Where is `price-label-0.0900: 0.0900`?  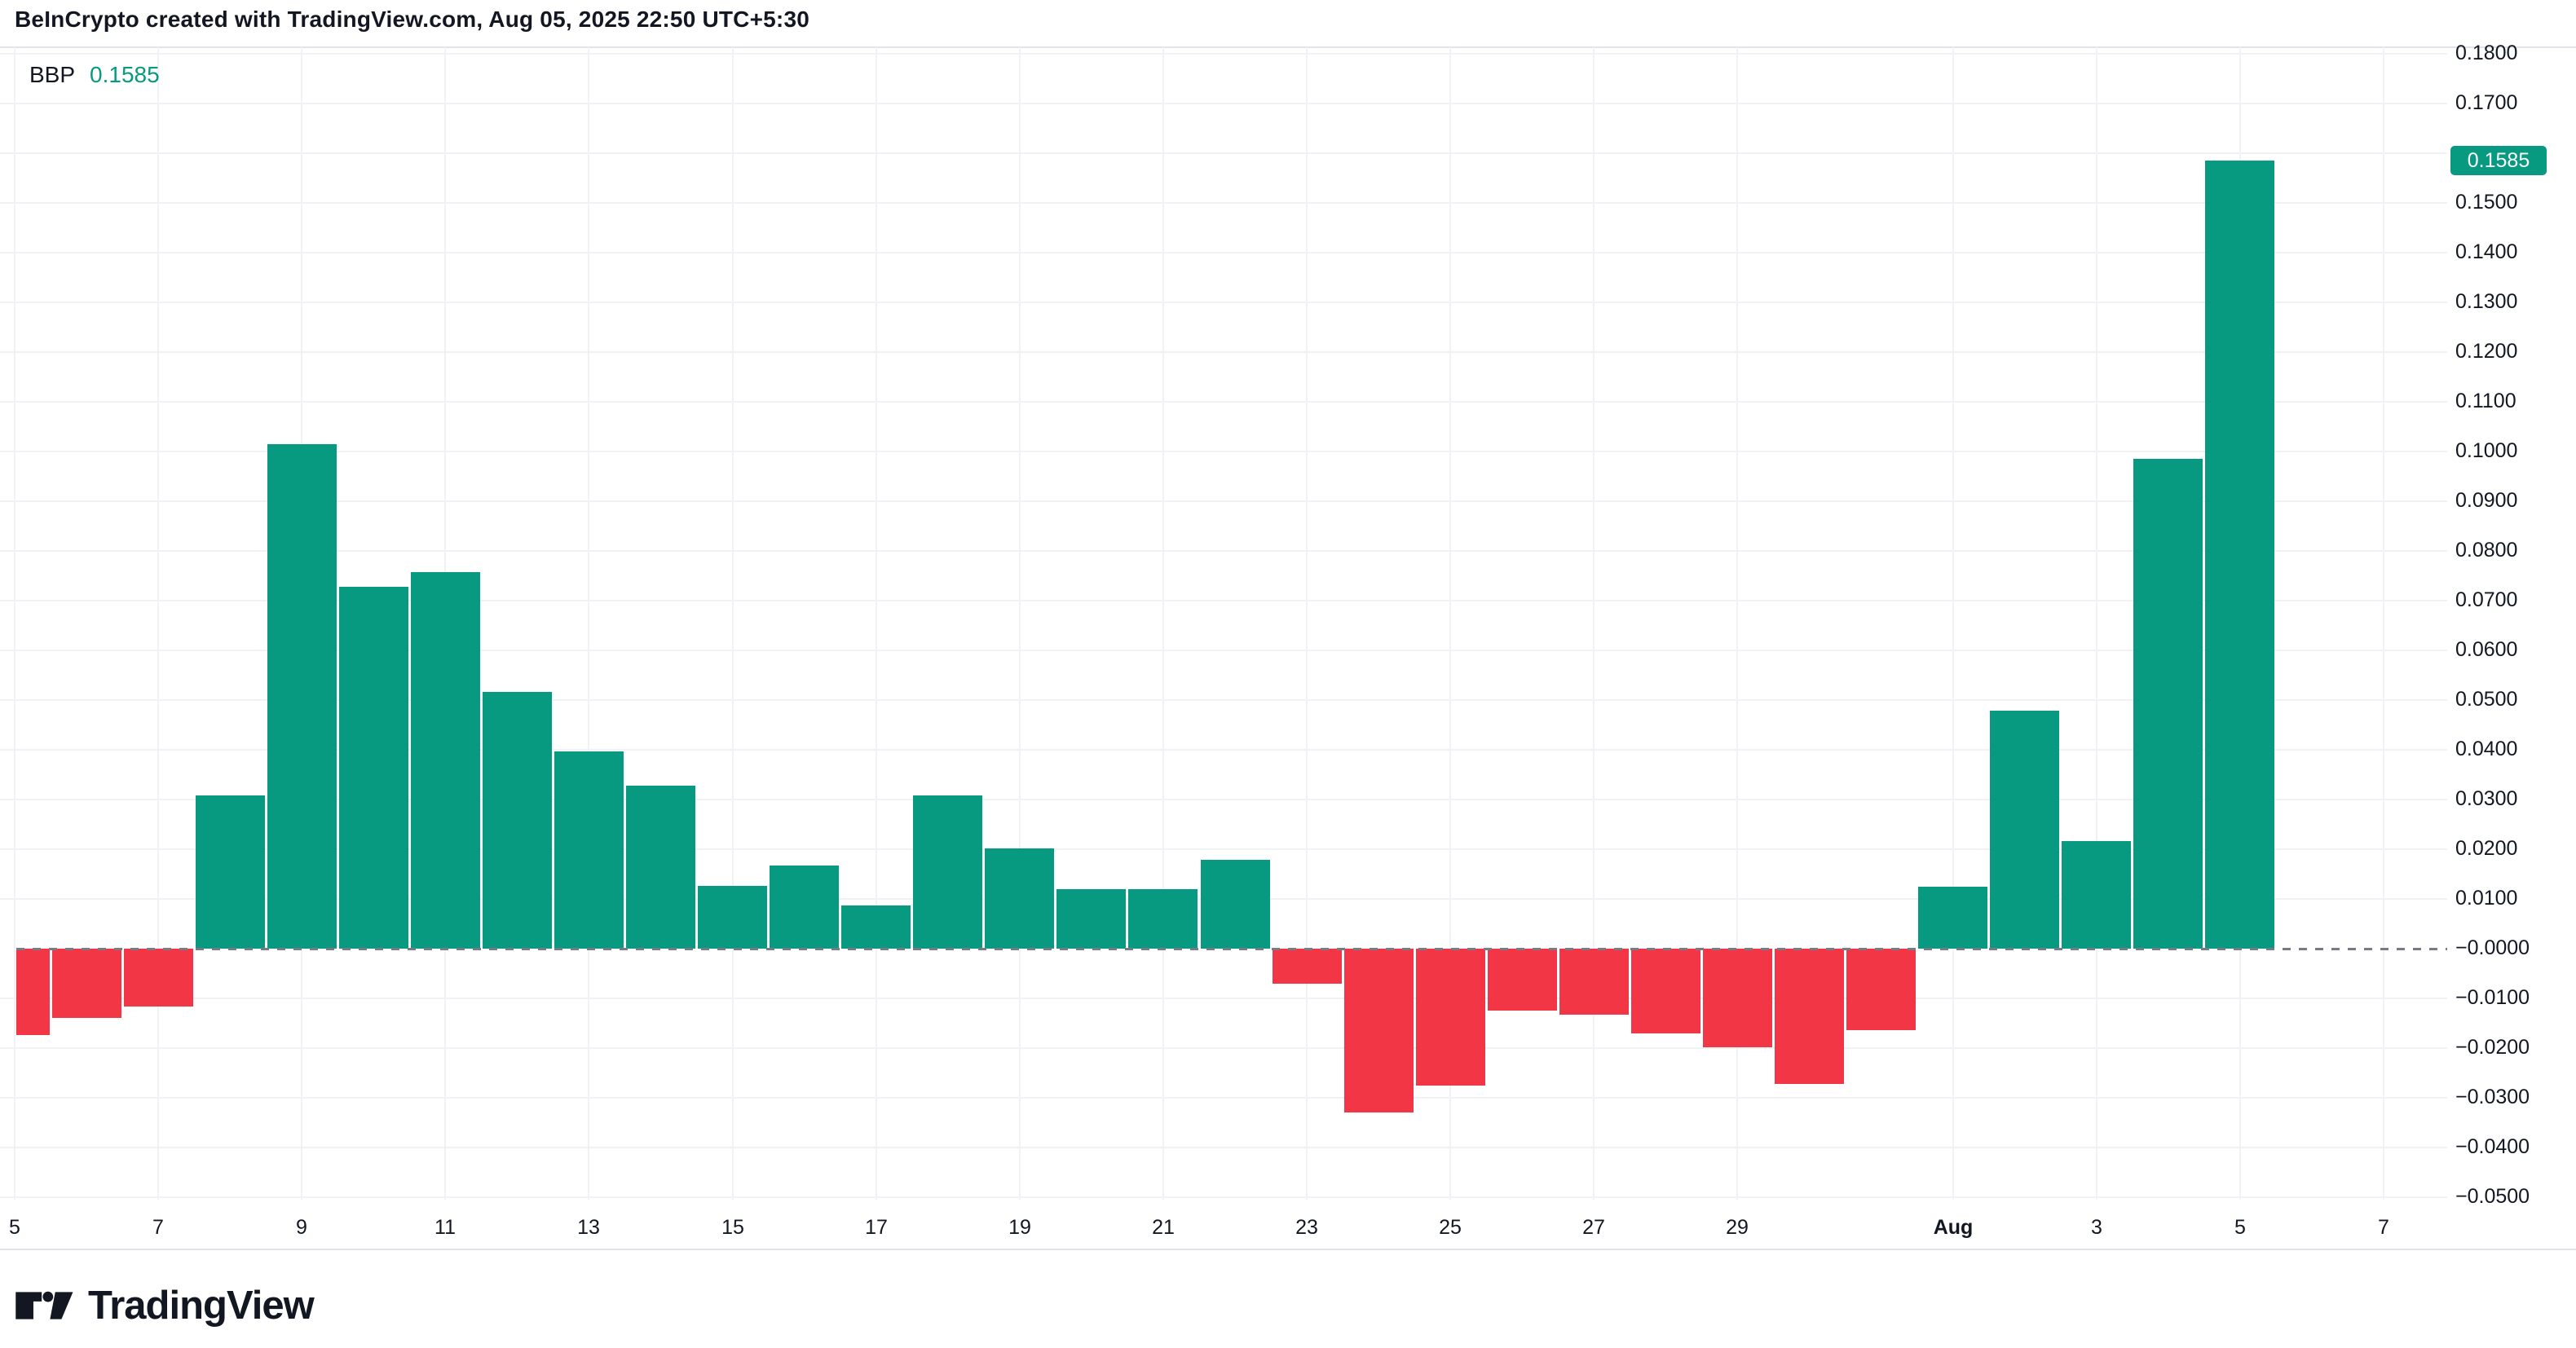
price-label-0.0900: 0.0900 is located at coordinates (2486, 500).